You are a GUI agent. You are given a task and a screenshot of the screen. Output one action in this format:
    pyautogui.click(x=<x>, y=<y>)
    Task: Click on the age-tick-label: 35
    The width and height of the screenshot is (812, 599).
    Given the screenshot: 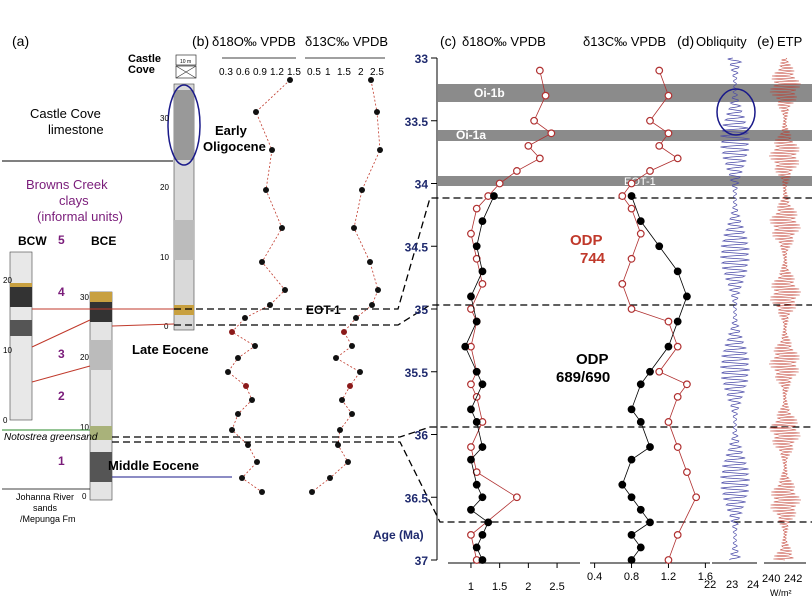 What is the action you would take?
    pyautogui.click(x=422, y=310)
    